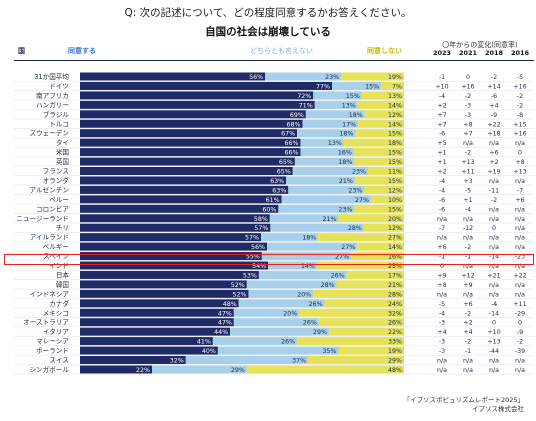 Image resolution: width=536 pixels, height=421 pixels. I want to click on change-value: +10, so click(441, 86).